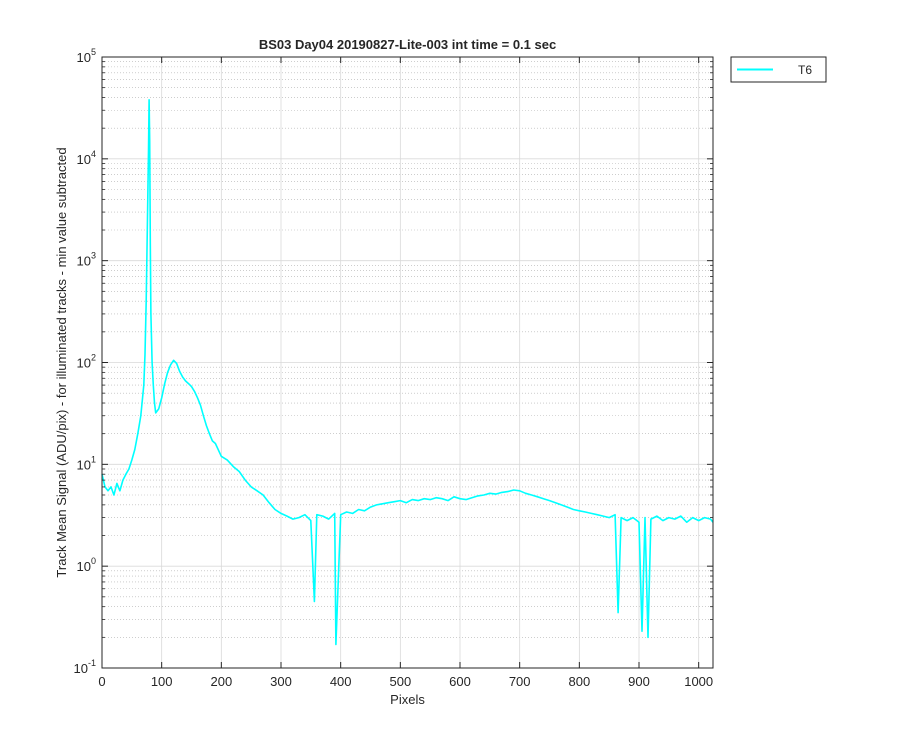  I want to click on y-tick-label: 10², so click(86, 362).